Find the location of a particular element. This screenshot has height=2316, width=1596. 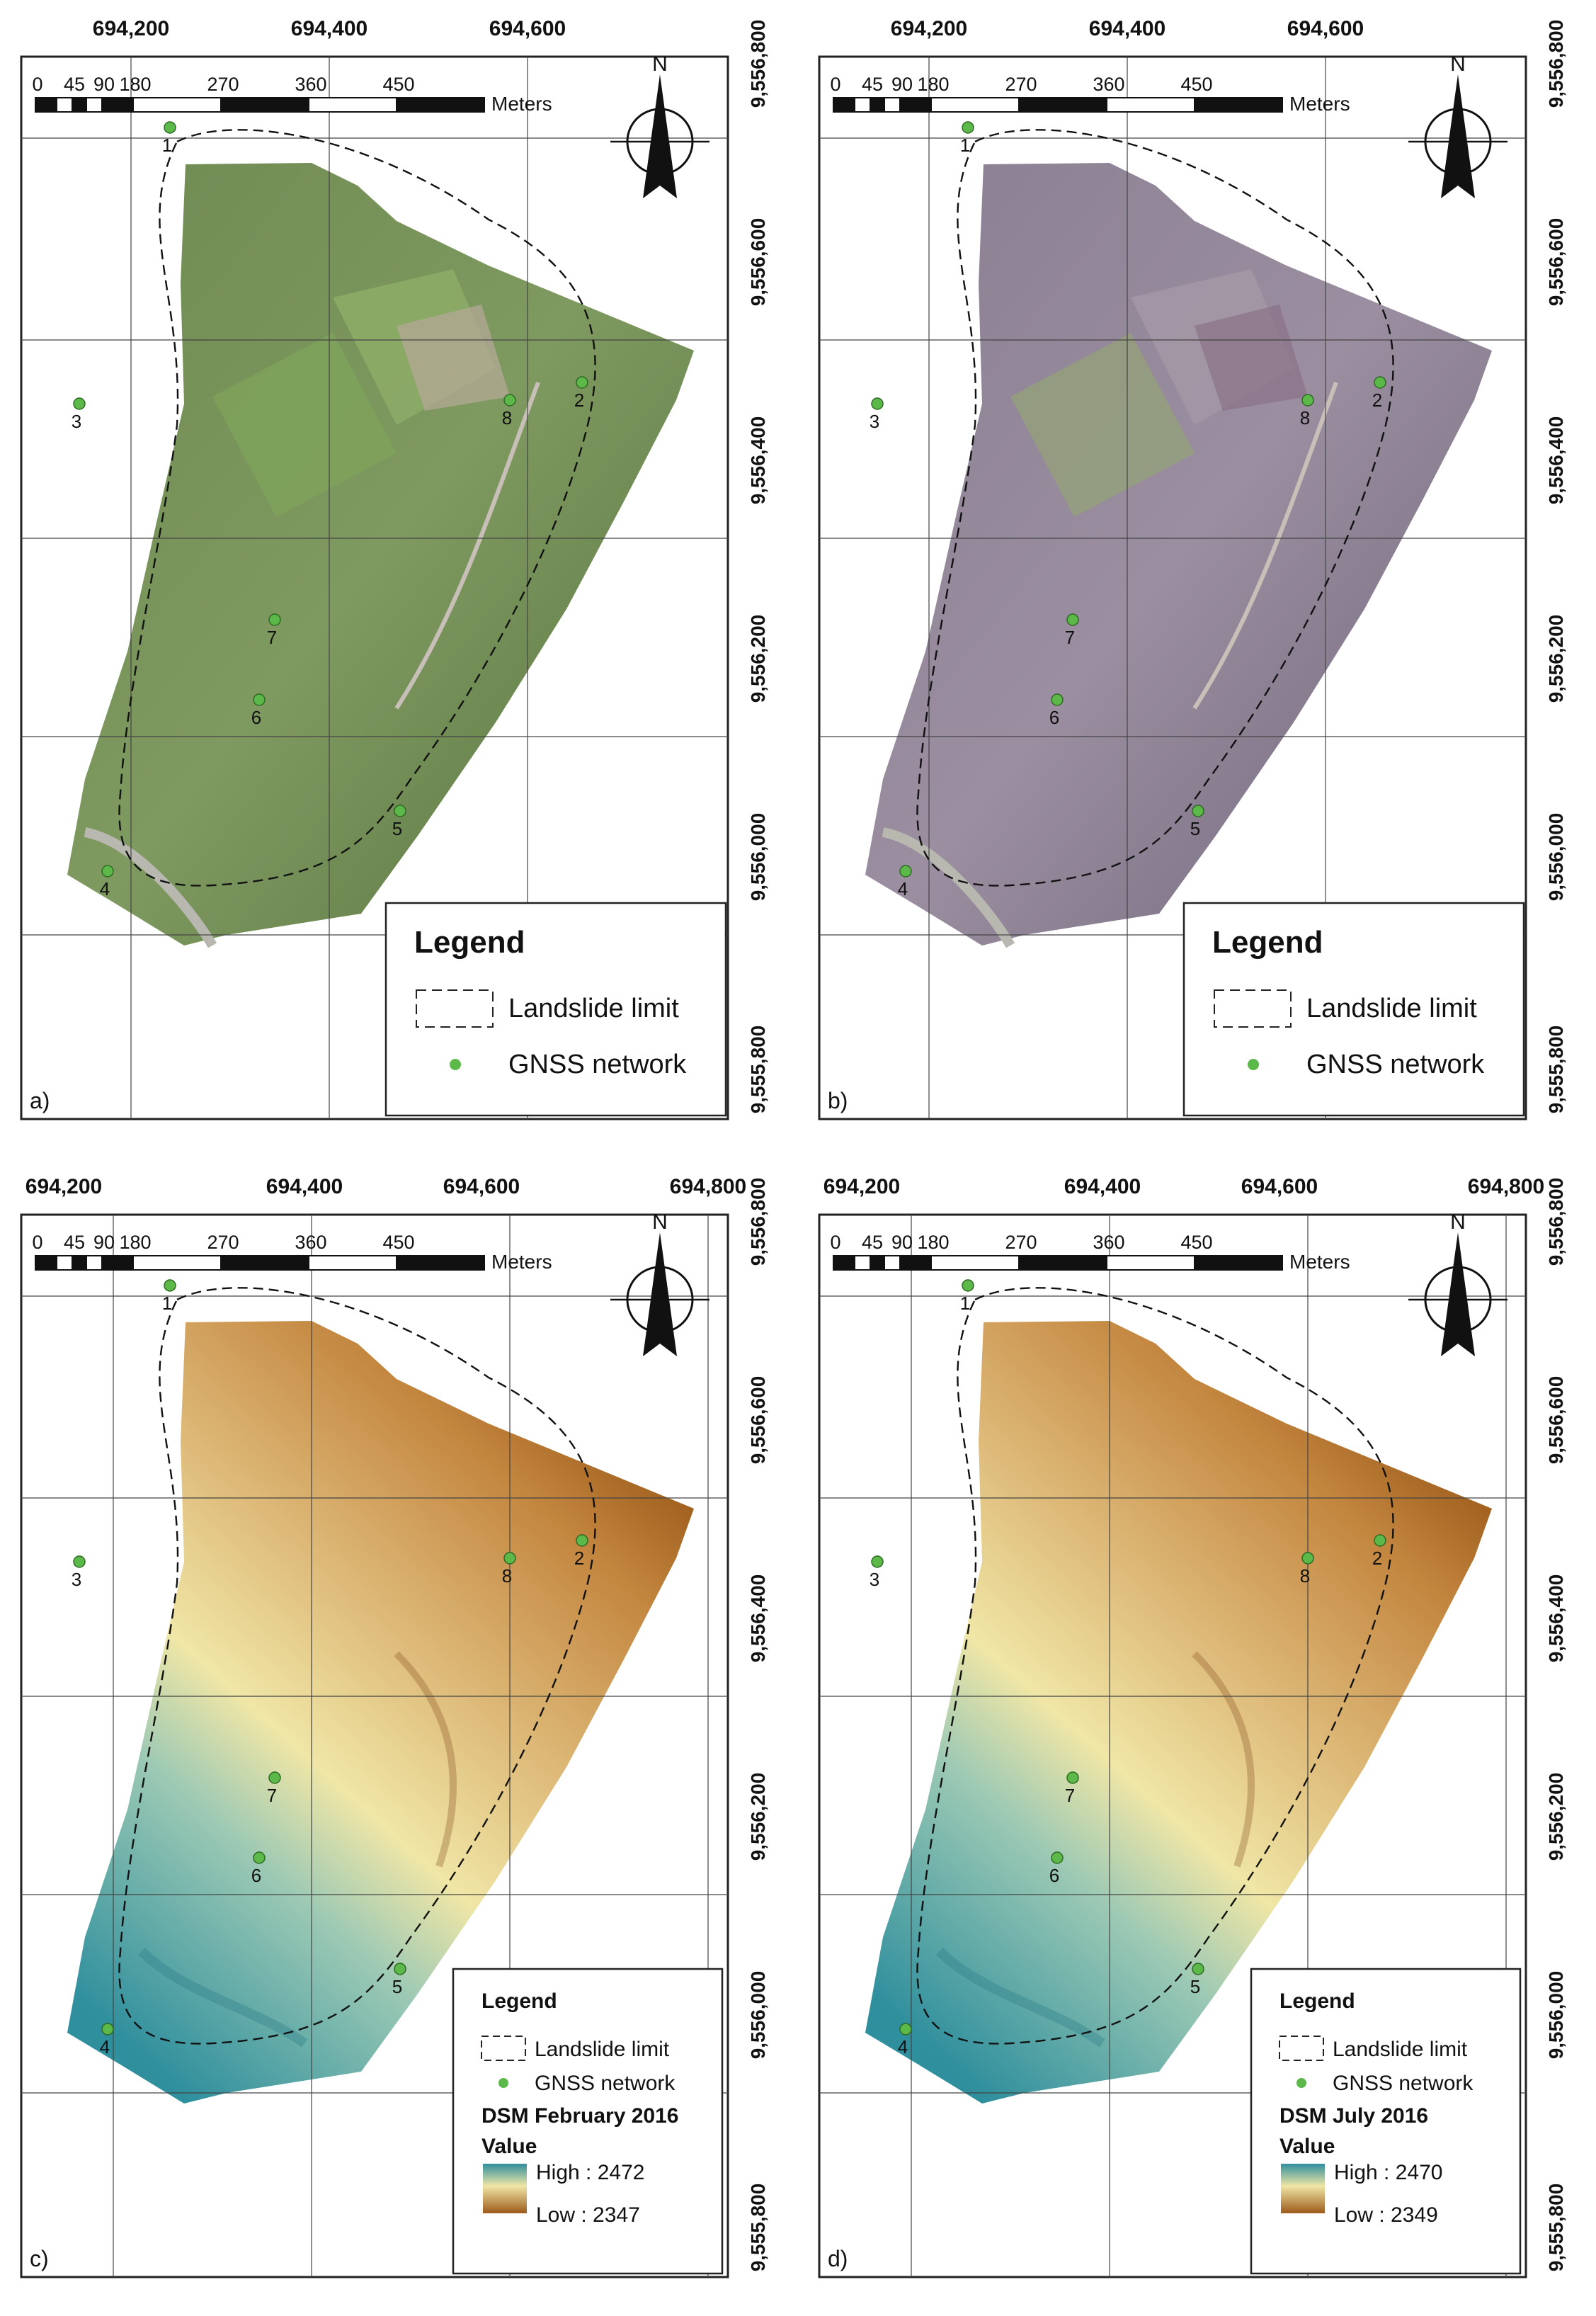

legend-dsm-title: DSM July 2016 is located at coordinates (1353, 2116).